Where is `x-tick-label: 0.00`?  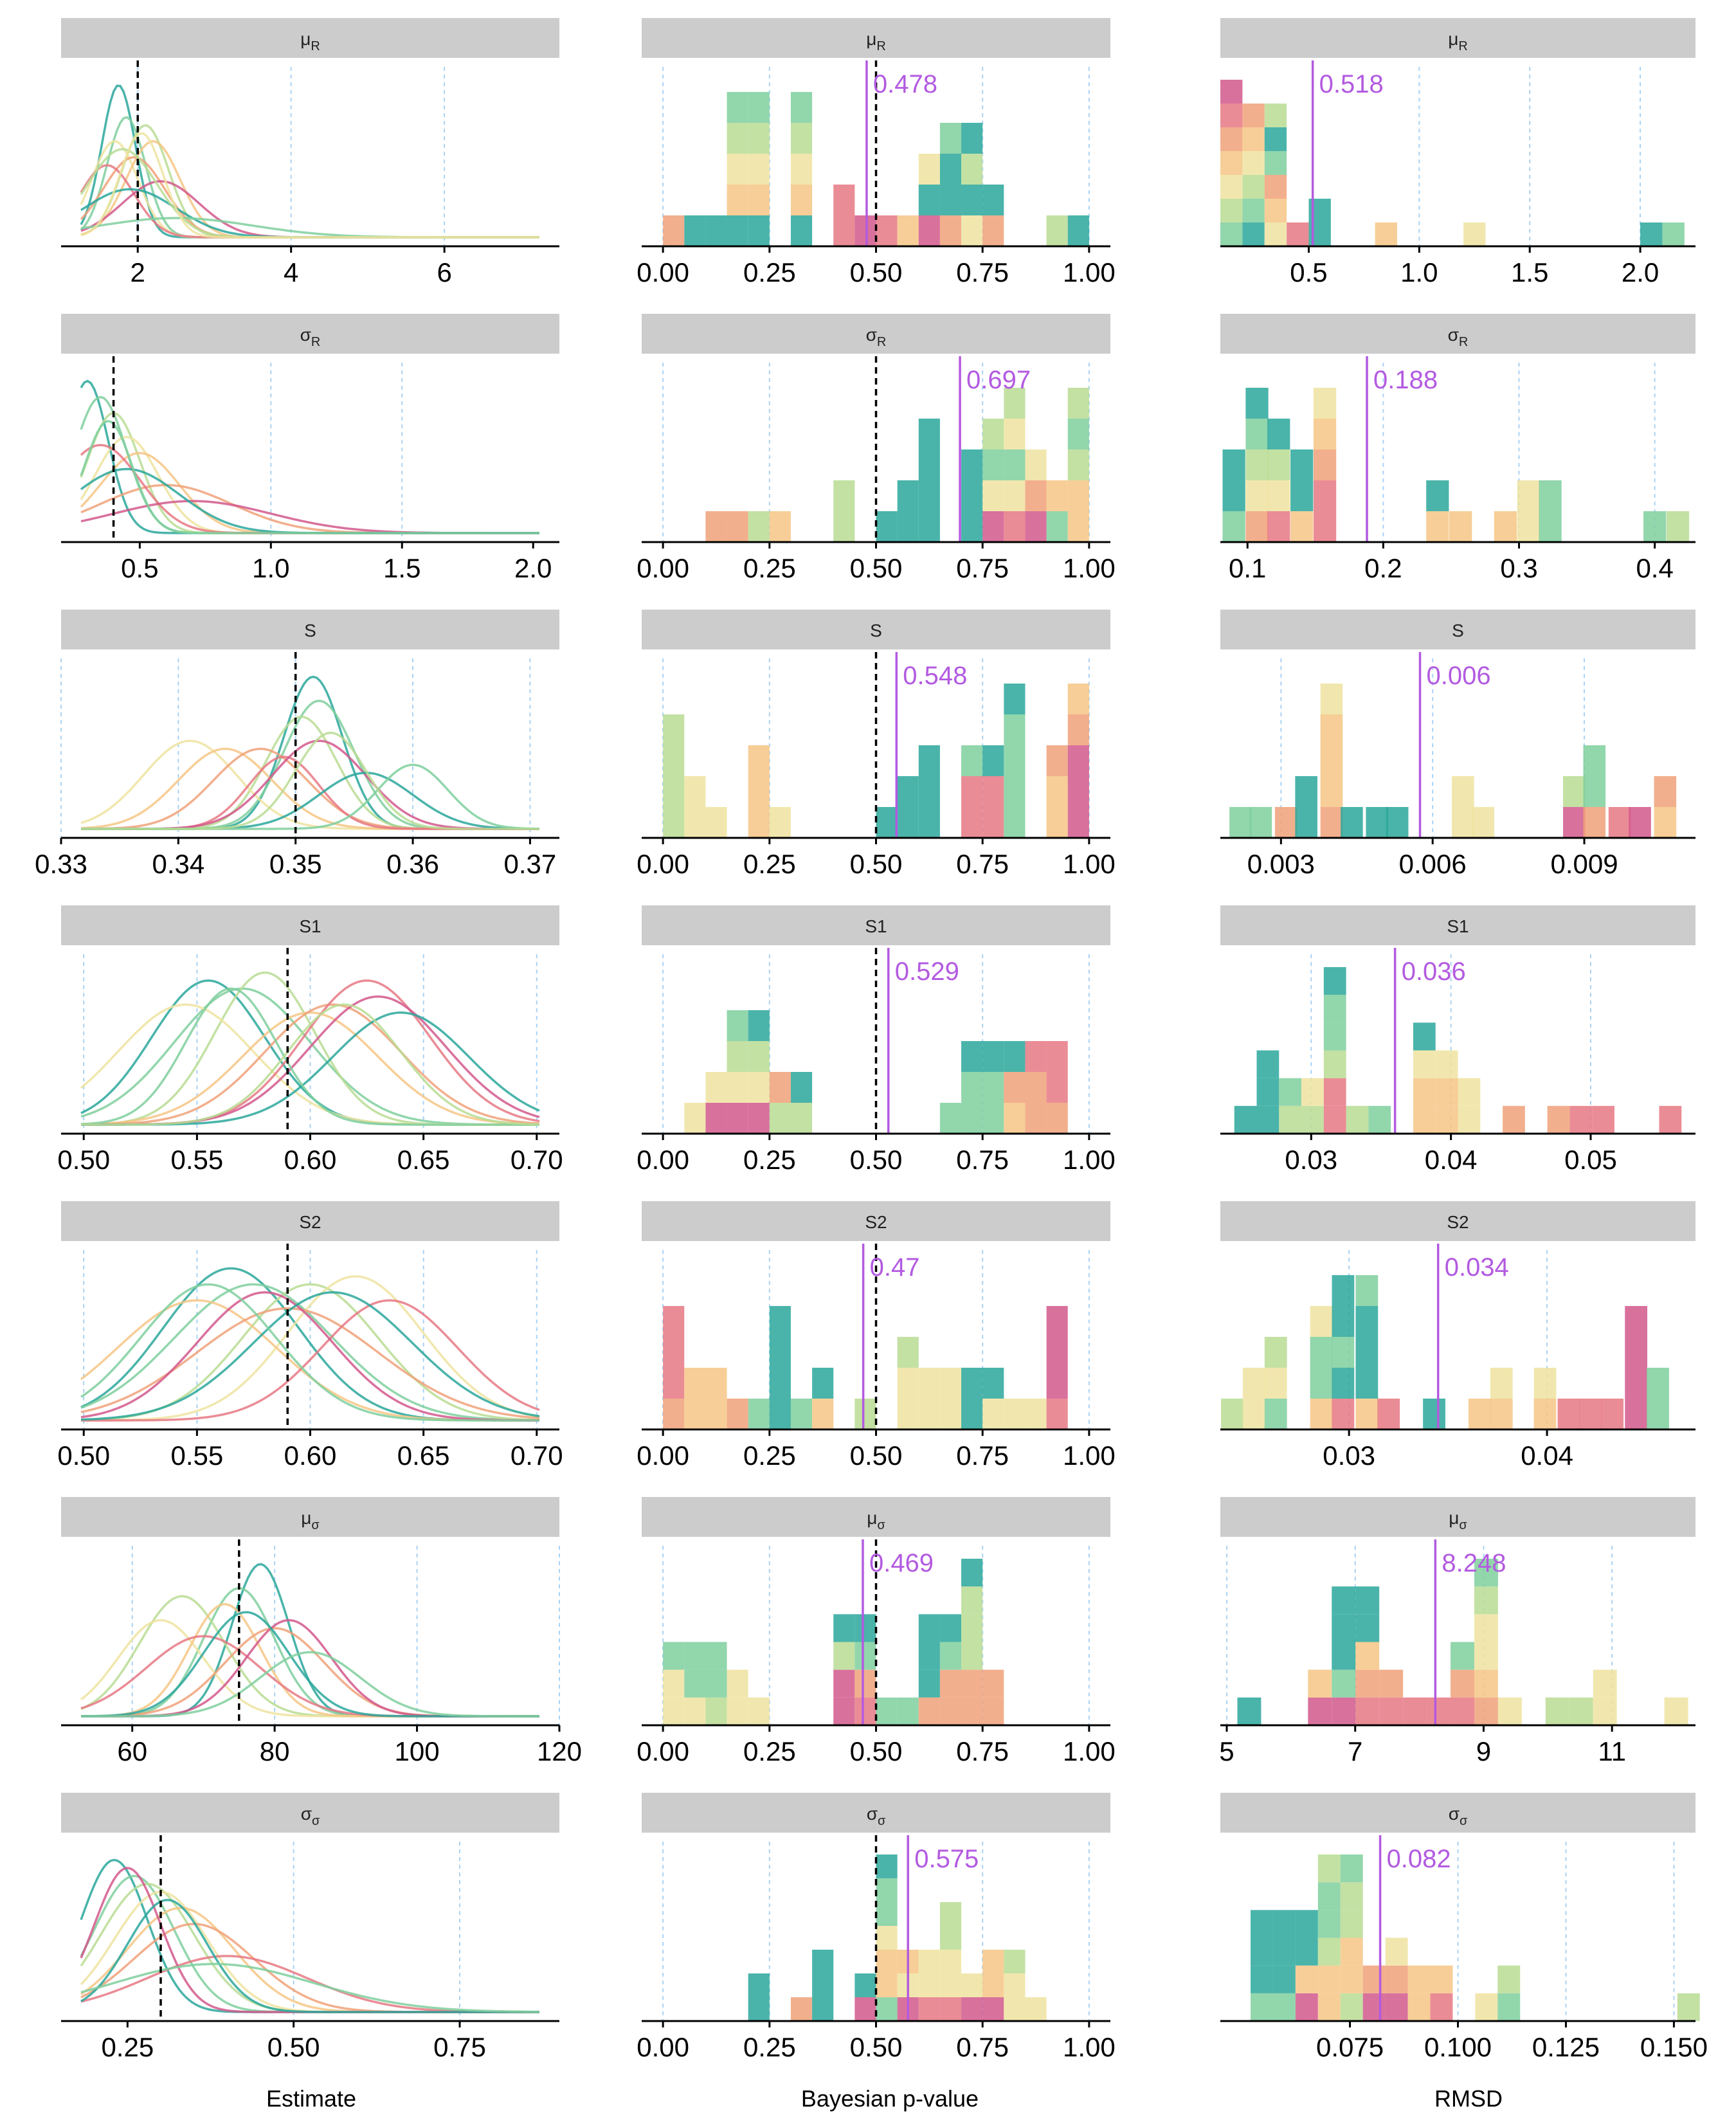 x-tick-label: 0.00 is located at coordinates (663, 1751).